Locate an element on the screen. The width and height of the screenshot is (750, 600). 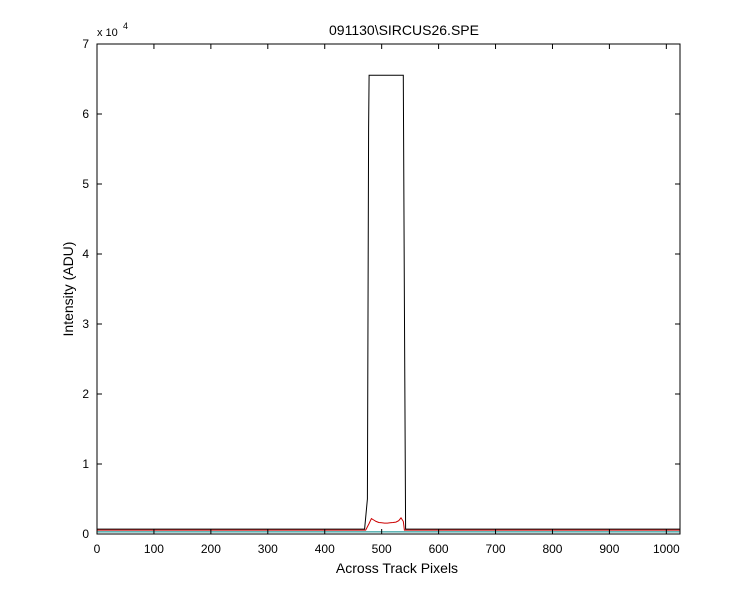
x-tick-label: 800 is located at coordinates (552, 549).